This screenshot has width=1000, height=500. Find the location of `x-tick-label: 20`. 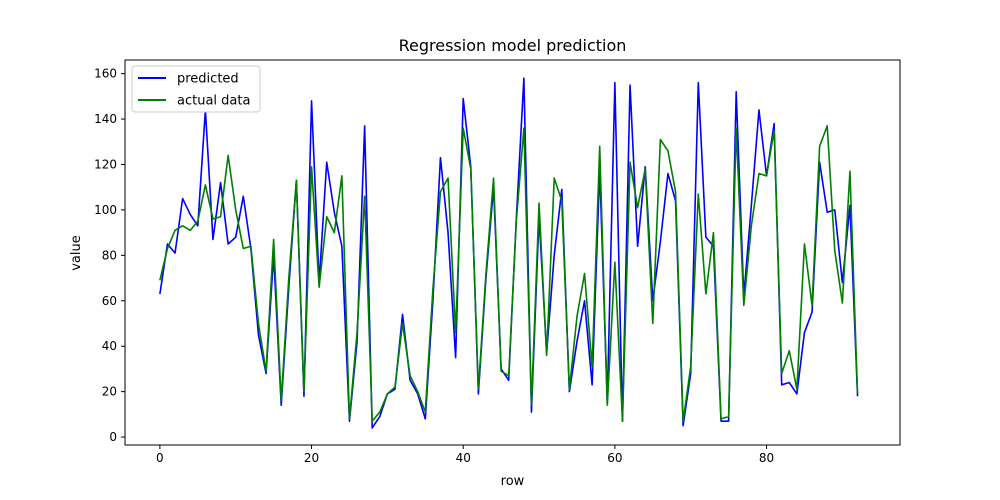

x-tick-label: 20 is located at coordinates (311, 458).